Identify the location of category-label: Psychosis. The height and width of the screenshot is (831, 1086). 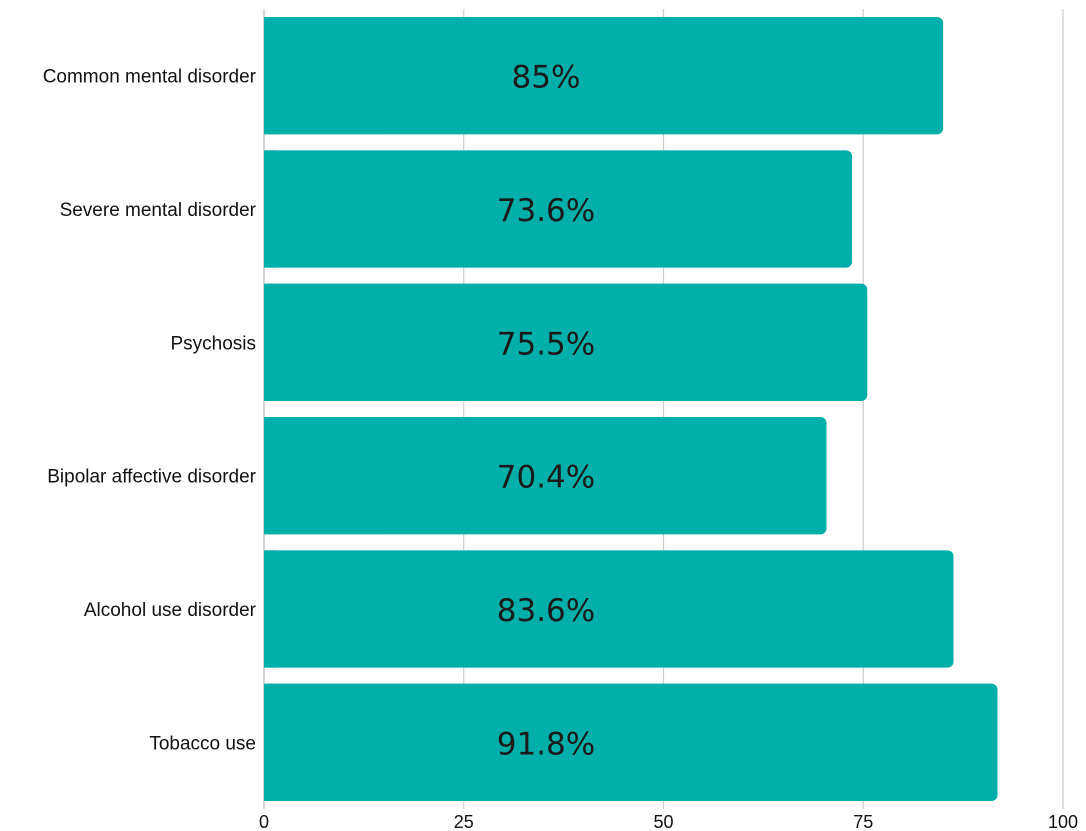
(213, 343).